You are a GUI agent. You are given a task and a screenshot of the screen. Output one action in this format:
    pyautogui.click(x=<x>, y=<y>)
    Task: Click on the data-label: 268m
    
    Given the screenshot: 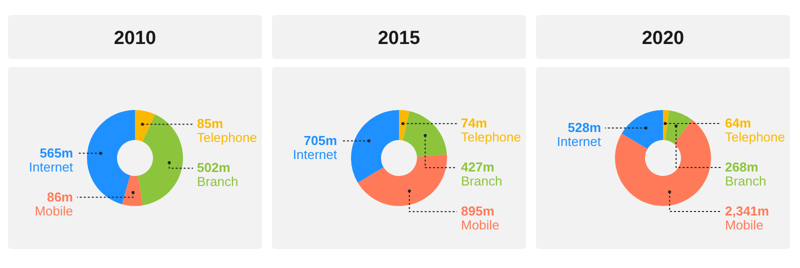 What is the action you would take?
    pyautogui.click(x=741, y=167)
    